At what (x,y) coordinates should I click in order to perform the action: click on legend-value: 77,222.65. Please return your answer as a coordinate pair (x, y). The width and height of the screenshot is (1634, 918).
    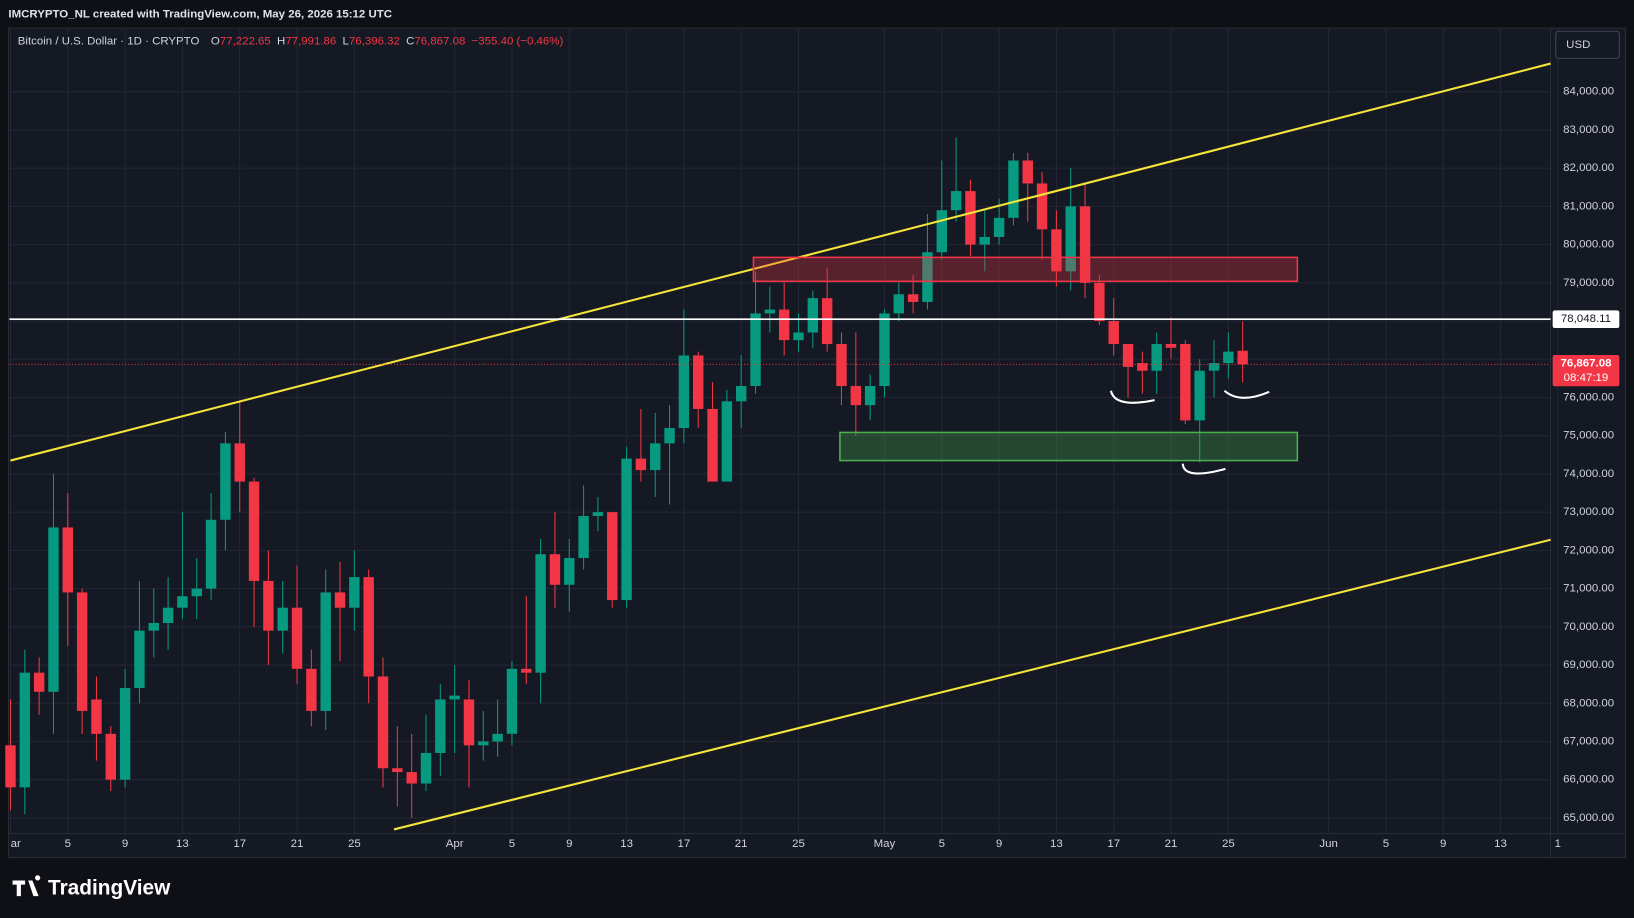
    Looking at the image, I should click on (245, 42).